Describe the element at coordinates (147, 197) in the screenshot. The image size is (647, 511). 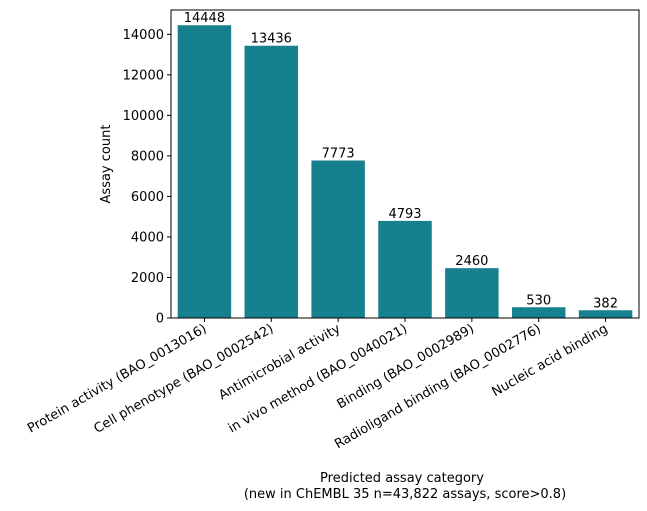
I see `y-tick-label: 6000` at that location.